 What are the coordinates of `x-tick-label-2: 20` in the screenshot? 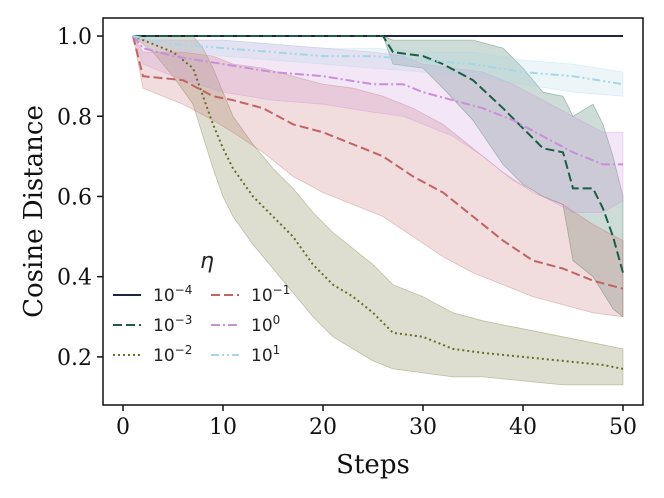 It's located at (323, 427).